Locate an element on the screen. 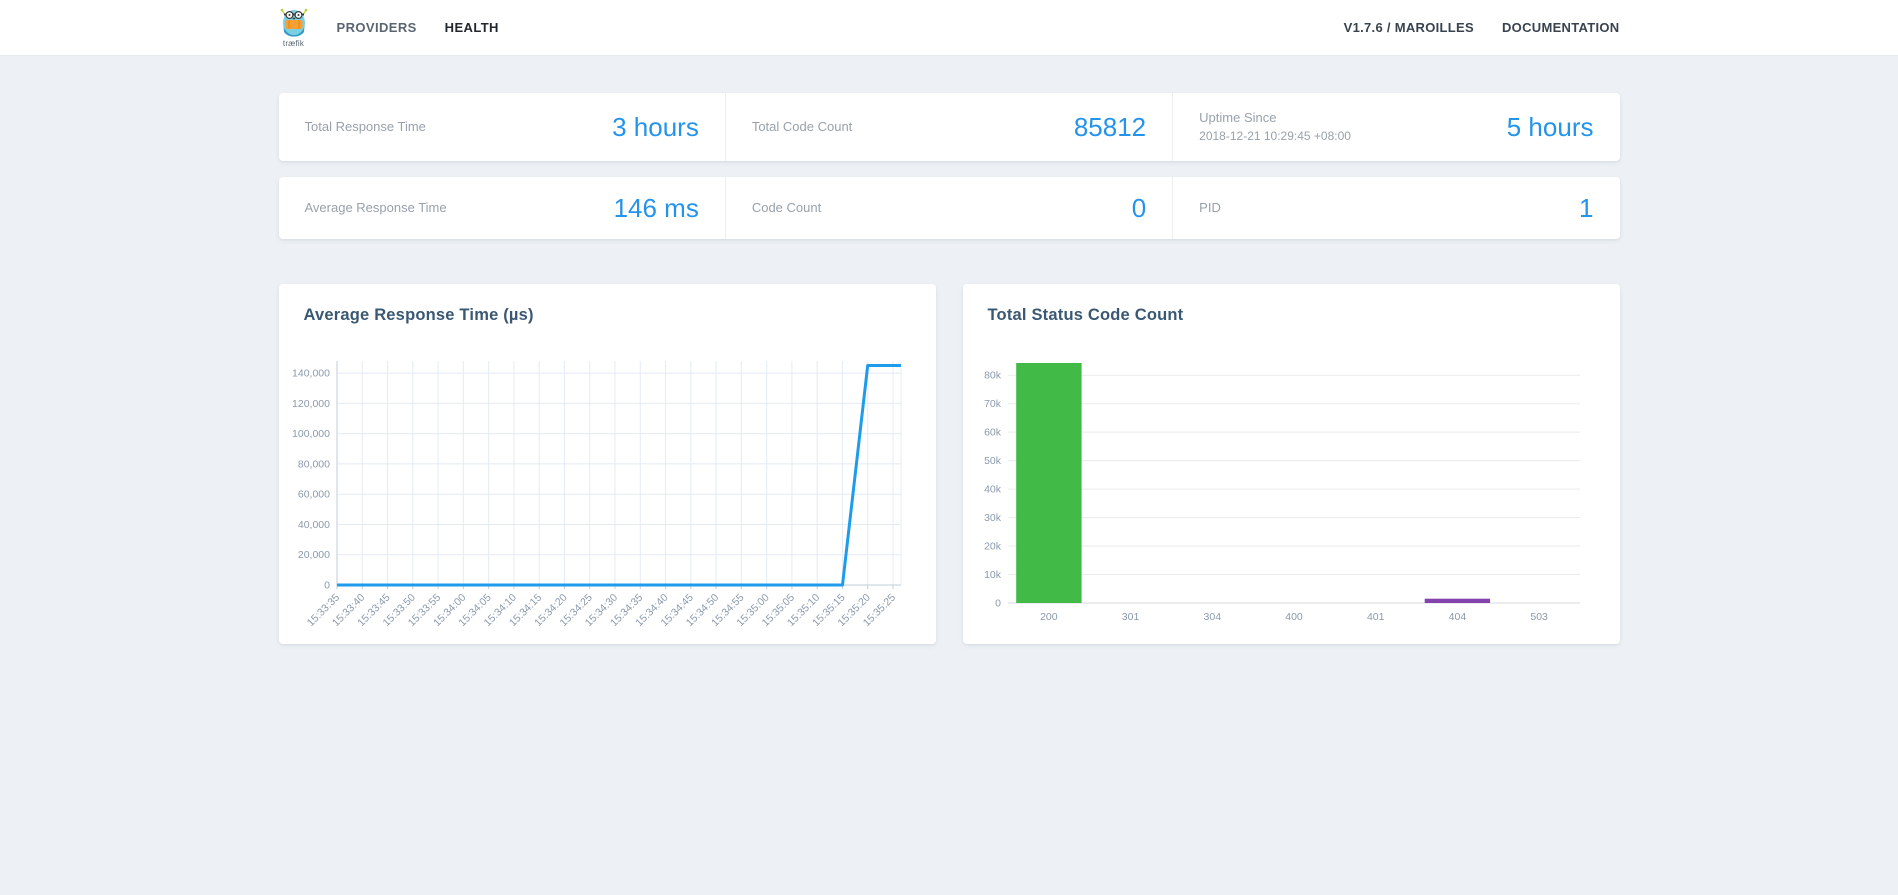 The width and height of the screenshot is (1898, 895). chart-title: Total Status Code Count is located at coordinates (1085, 315).